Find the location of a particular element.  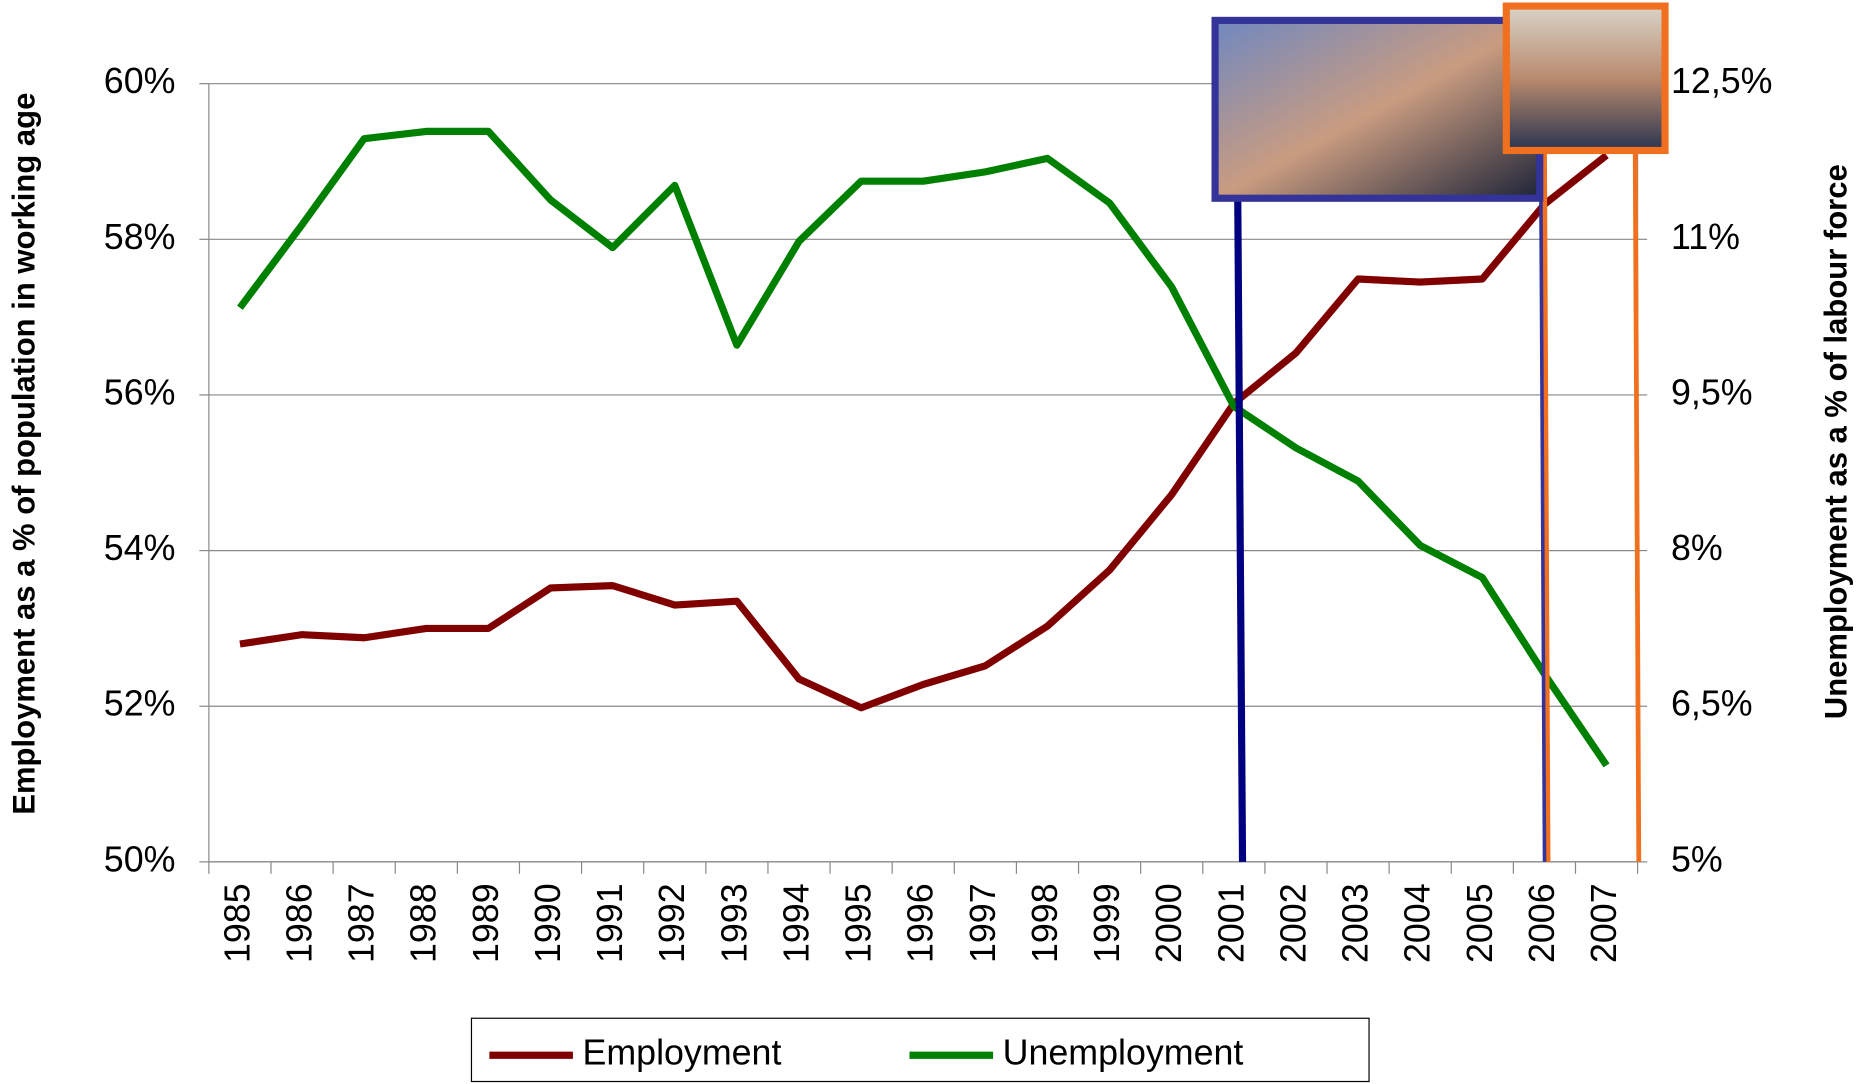

legend-label: Unemployment is located at coordinates (1123, 1053).